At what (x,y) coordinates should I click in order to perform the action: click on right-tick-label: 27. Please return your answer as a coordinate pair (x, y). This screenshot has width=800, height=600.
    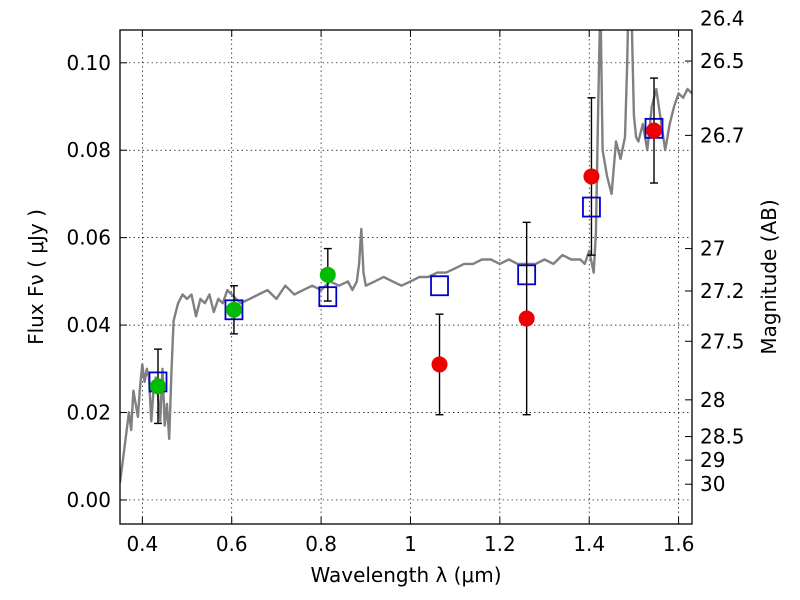
    Looking at the image, I should click on (712, 249).